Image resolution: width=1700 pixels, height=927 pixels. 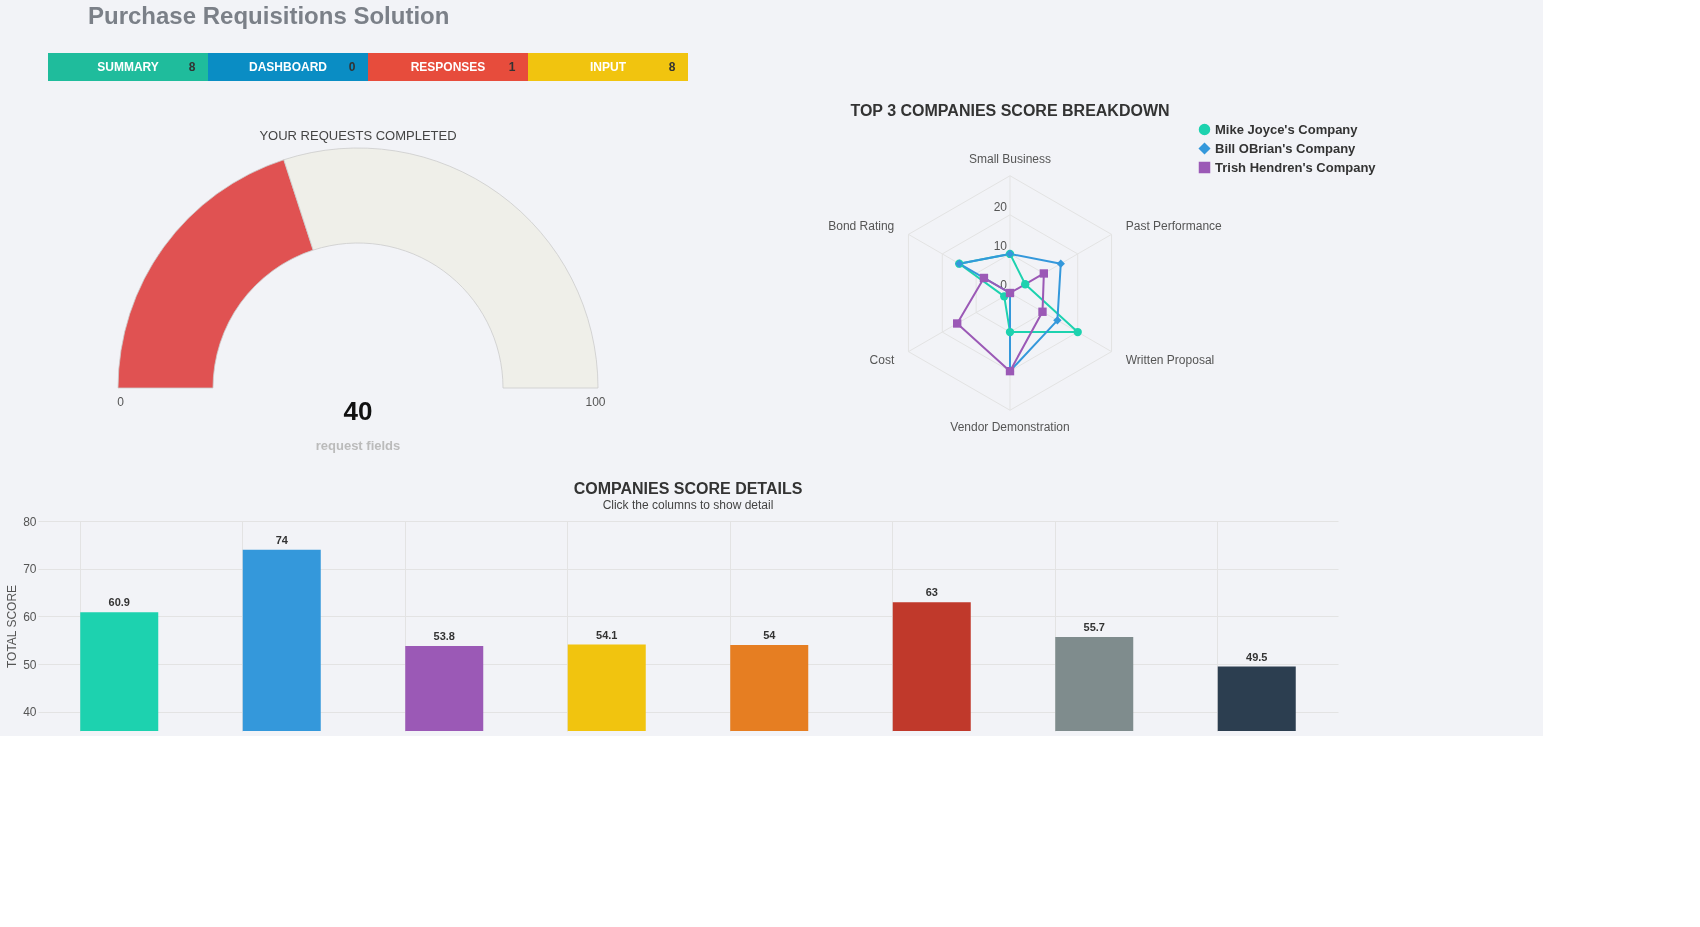 What do you see at coordinates (1010, 426) in the screenshot?
I see `spoke-label: Vendor Demonstration` at bounding box center [1010, 426].